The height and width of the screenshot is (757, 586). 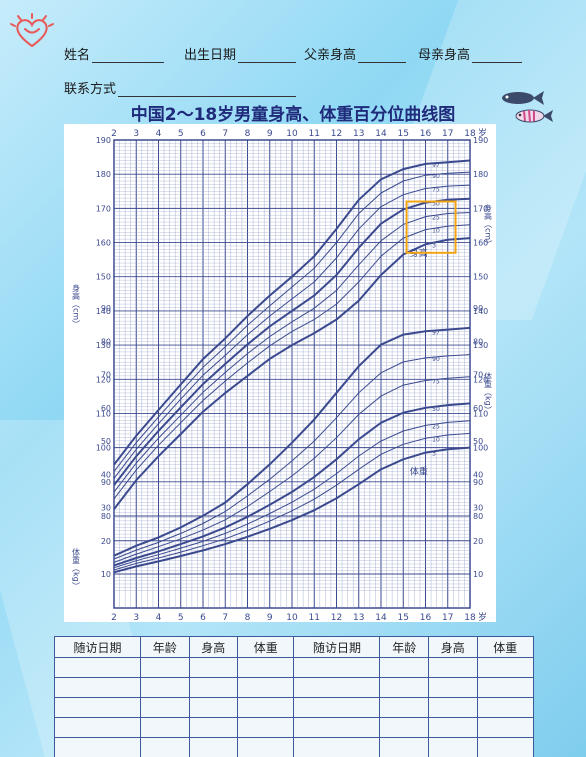 I want to click on weight-tick-label: 30, so click(x=478, y=508).